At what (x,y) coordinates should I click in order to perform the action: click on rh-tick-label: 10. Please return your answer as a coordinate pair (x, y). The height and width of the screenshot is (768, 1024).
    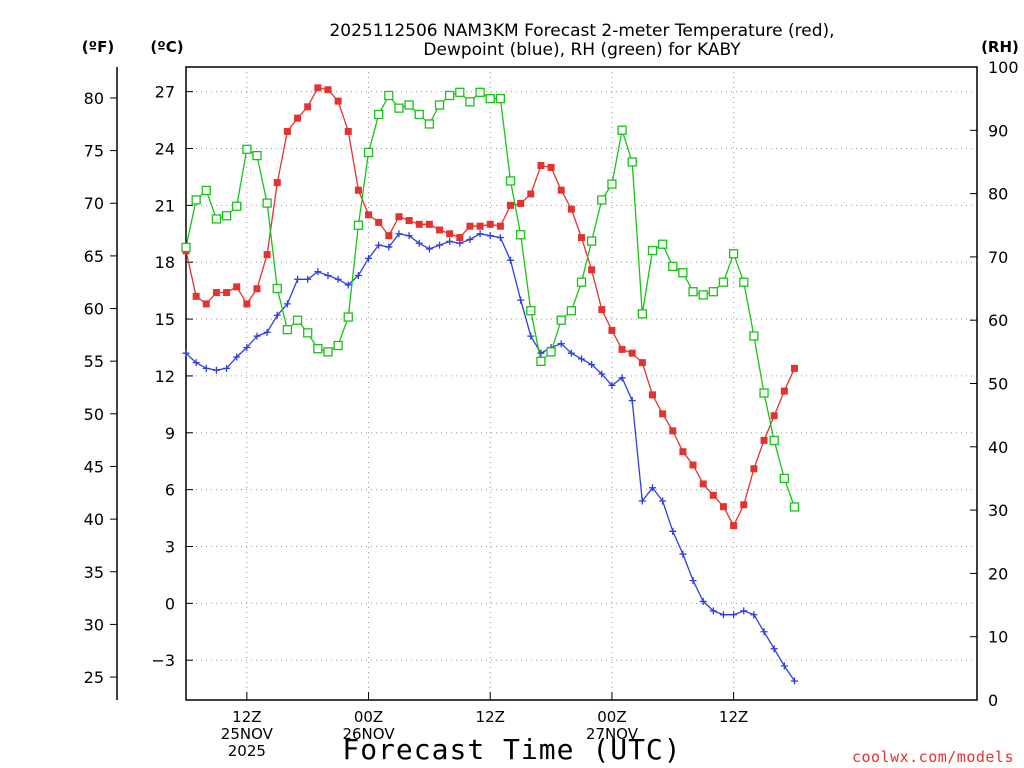
    Looking at the image, I should click on (998, 637).